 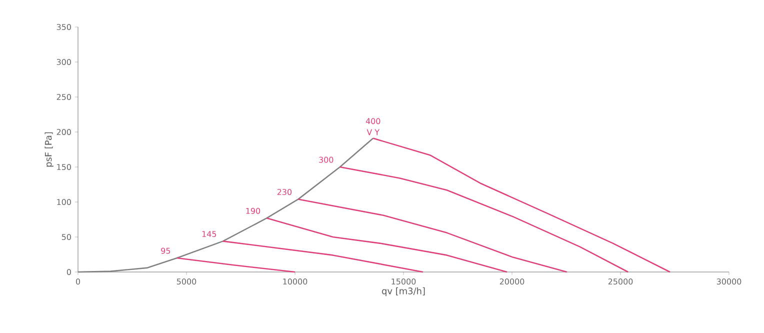 What do you see at coordinates (49, 149) in the screenshot?
I see `y-axis-title: psF [Pa]` at bounding box center [49, 149].